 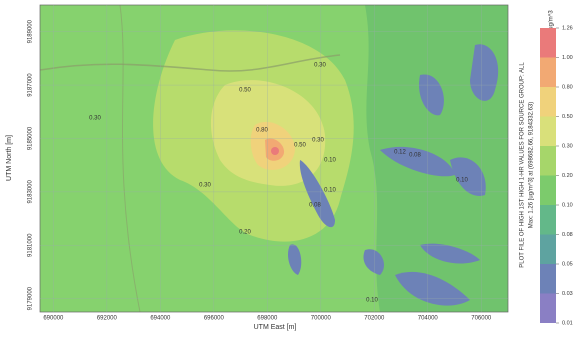 What do you see at coordinates (567, 176) in the screenshot?
I see `colorbar-tick-label: 0.20` at bounding box center [567, 176].